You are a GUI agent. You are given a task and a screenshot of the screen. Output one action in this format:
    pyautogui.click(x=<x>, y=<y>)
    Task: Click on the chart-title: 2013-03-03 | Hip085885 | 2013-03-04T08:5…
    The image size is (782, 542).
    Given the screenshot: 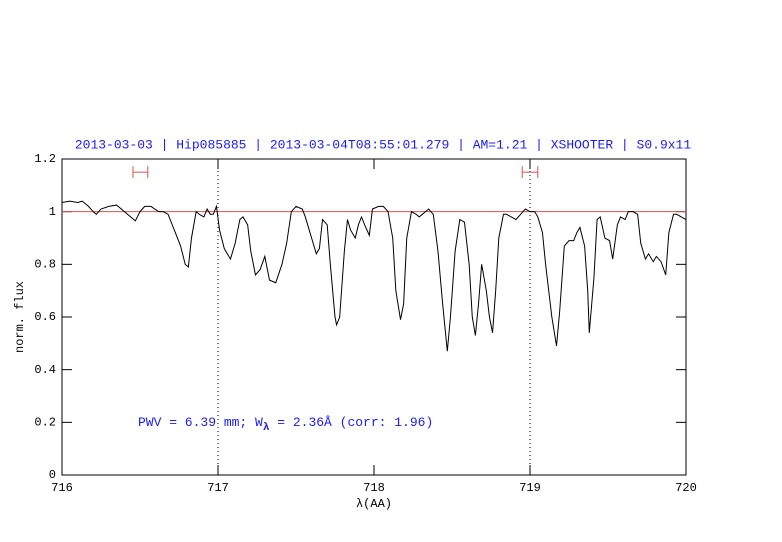 What is the action you would take?
    pyautogui.click(x=383, y=144)
    